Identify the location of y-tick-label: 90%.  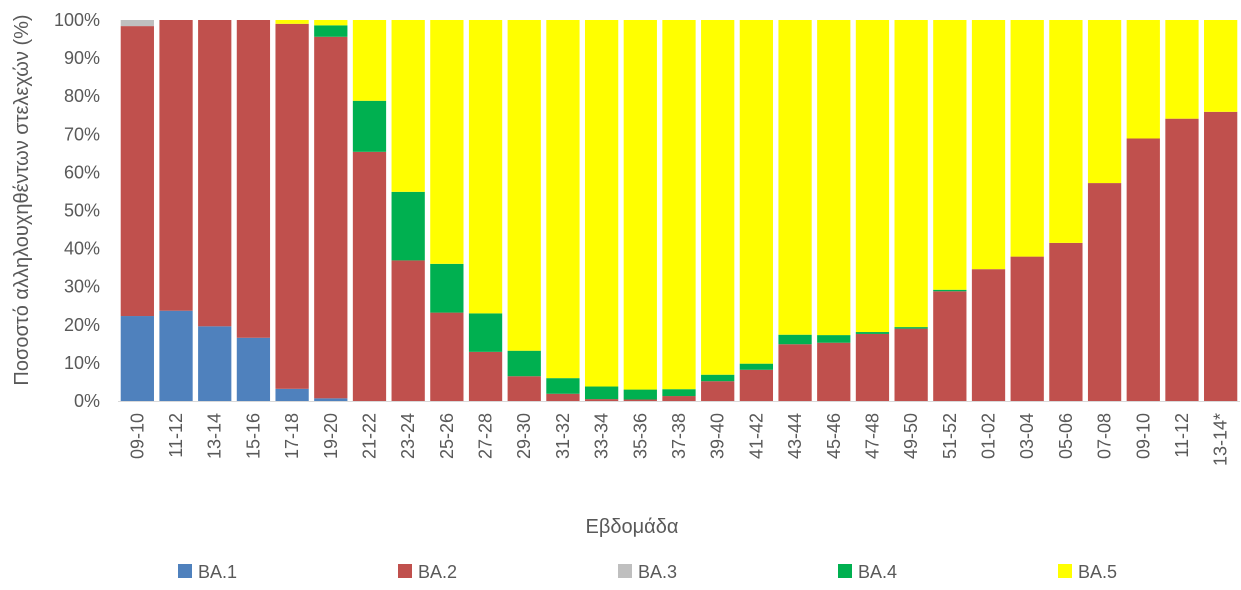
(82, 58).